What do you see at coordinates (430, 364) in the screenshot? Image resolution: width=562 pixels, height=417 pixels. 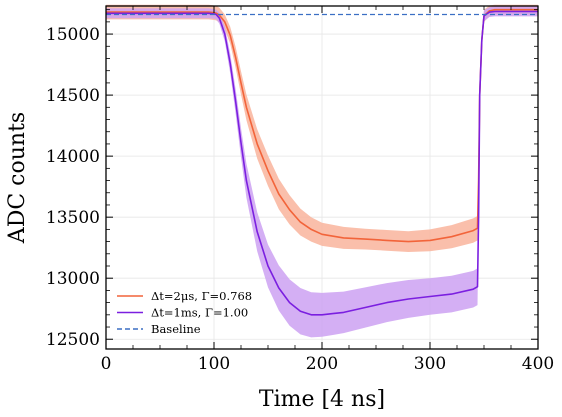 I see `x-tick-label: 300` at bounding box center [430, 364].